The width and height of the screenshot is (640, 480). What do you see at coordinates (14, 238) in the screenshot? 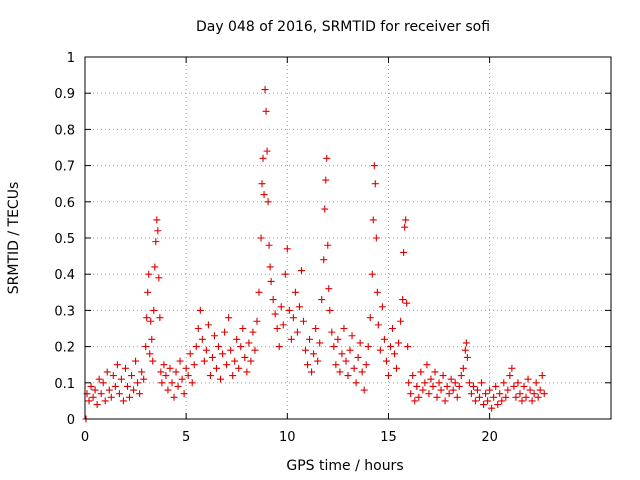
I see `y-axis-label: SRMTID / TECUs` at bounding box center [14, 238].